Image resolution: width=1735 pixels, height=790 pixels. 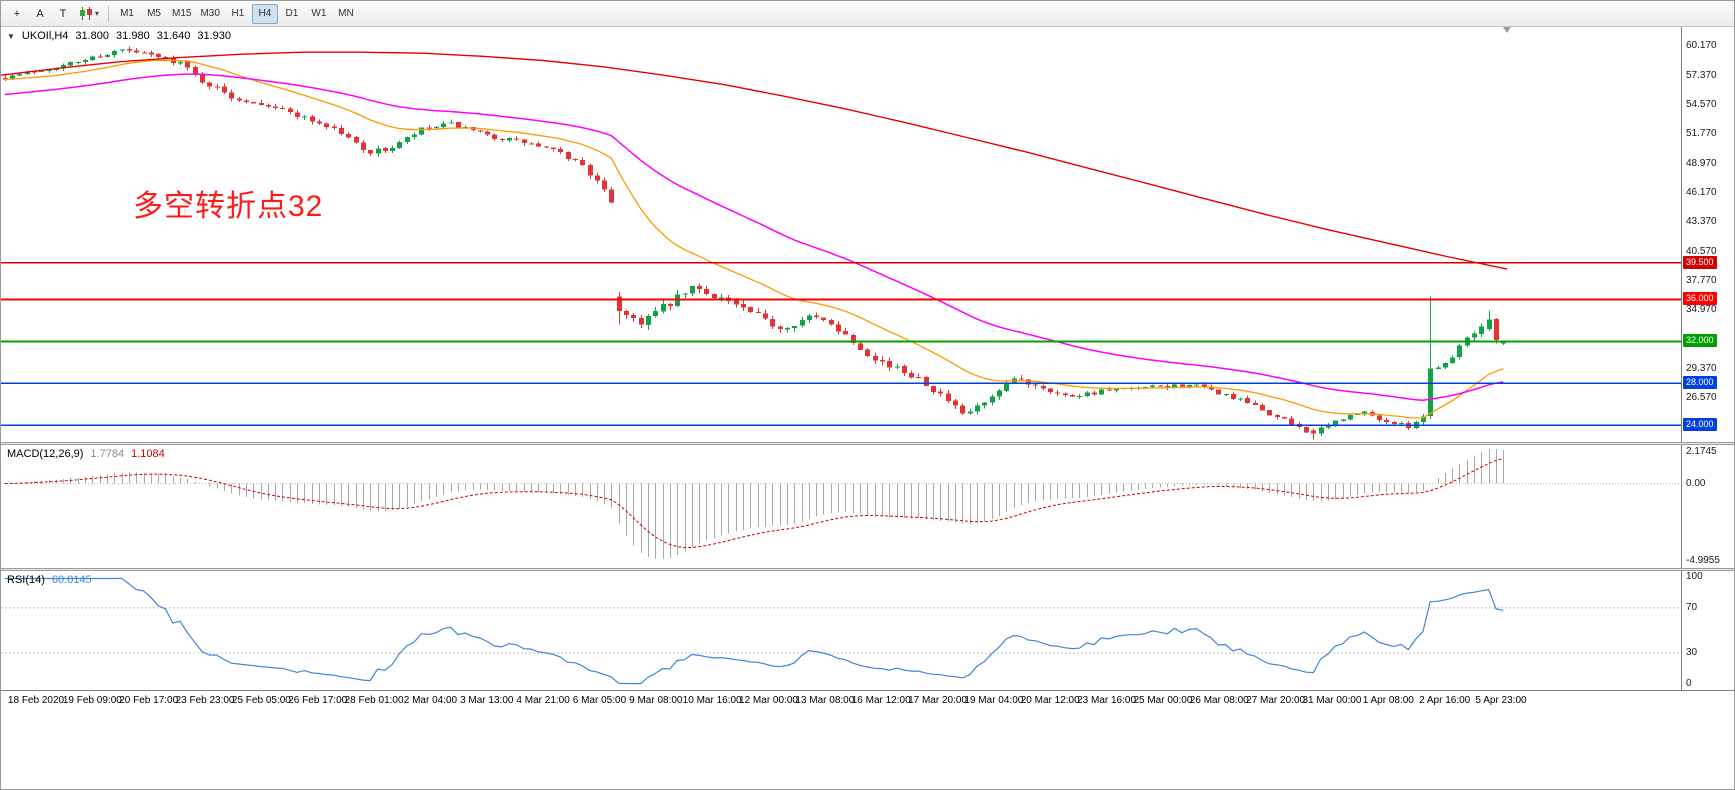 I want to click on time-axis-label: 19 Mar 04:00, so click(x=994, y=700).